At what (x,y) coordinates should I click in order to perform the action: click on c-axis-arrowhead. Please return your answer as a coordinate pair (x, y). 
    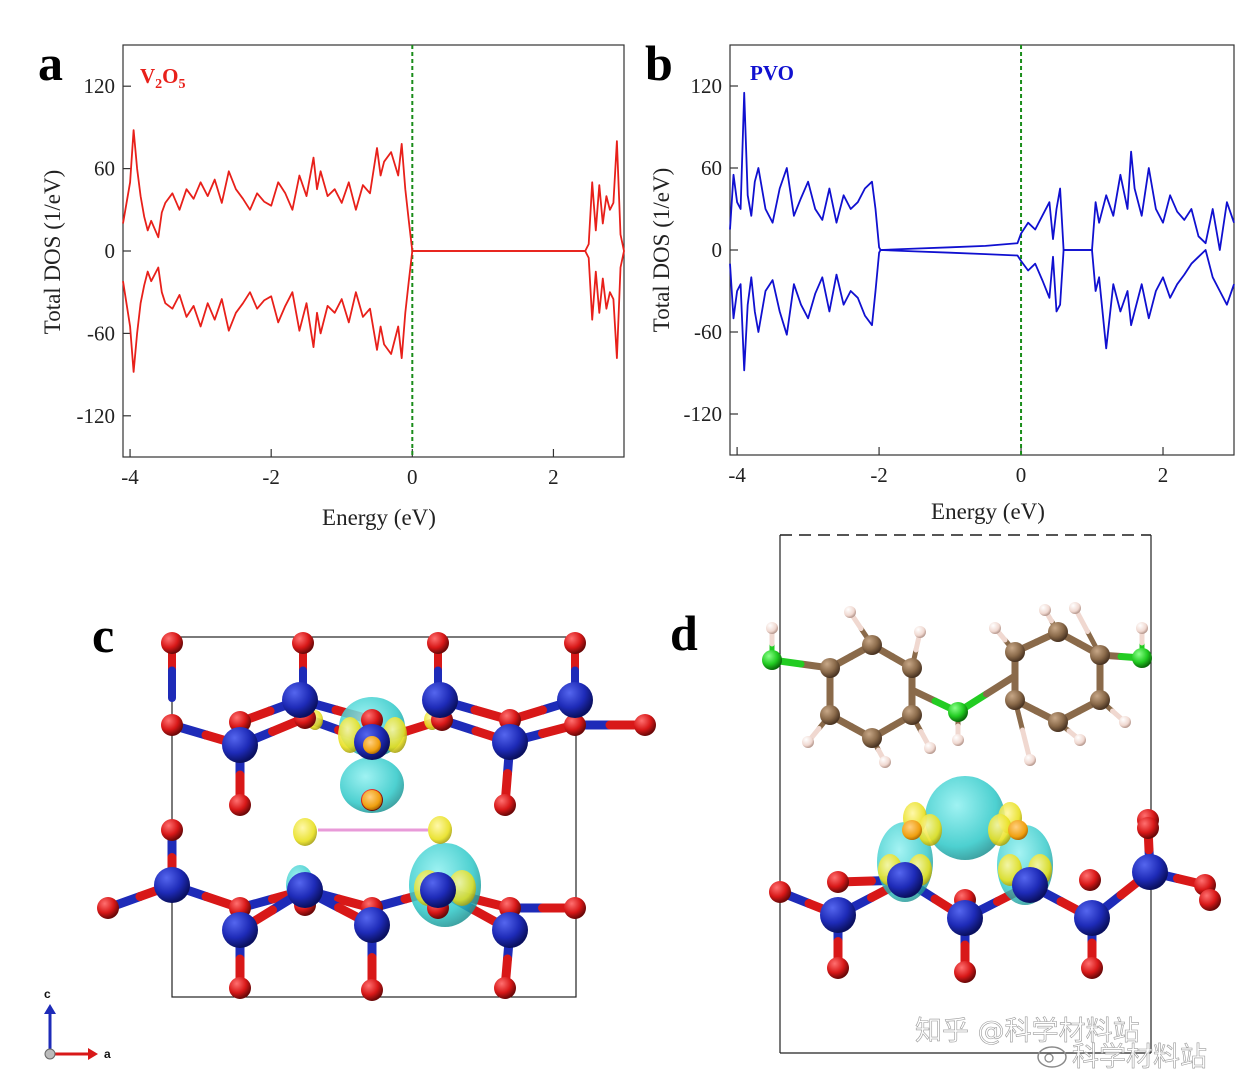
    Looking at the image, I should click on (50, 1009).